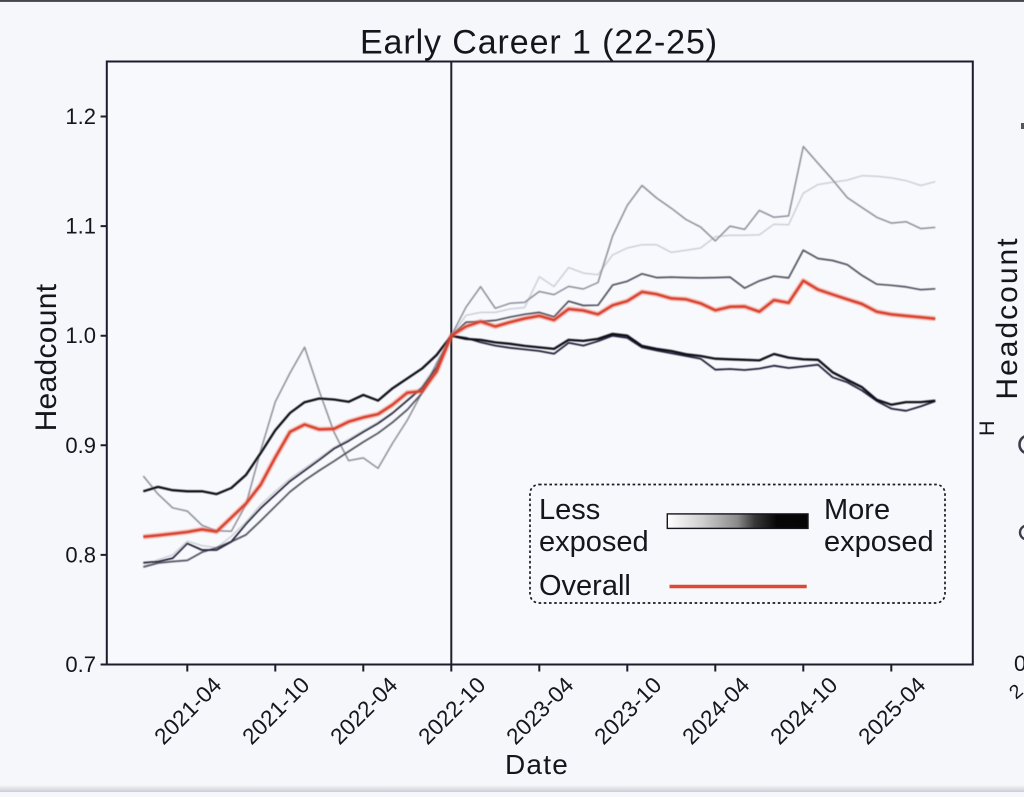  Describe the element at coordinates (857, 510) in the screenshot. I see `svg-text: More` at that location.